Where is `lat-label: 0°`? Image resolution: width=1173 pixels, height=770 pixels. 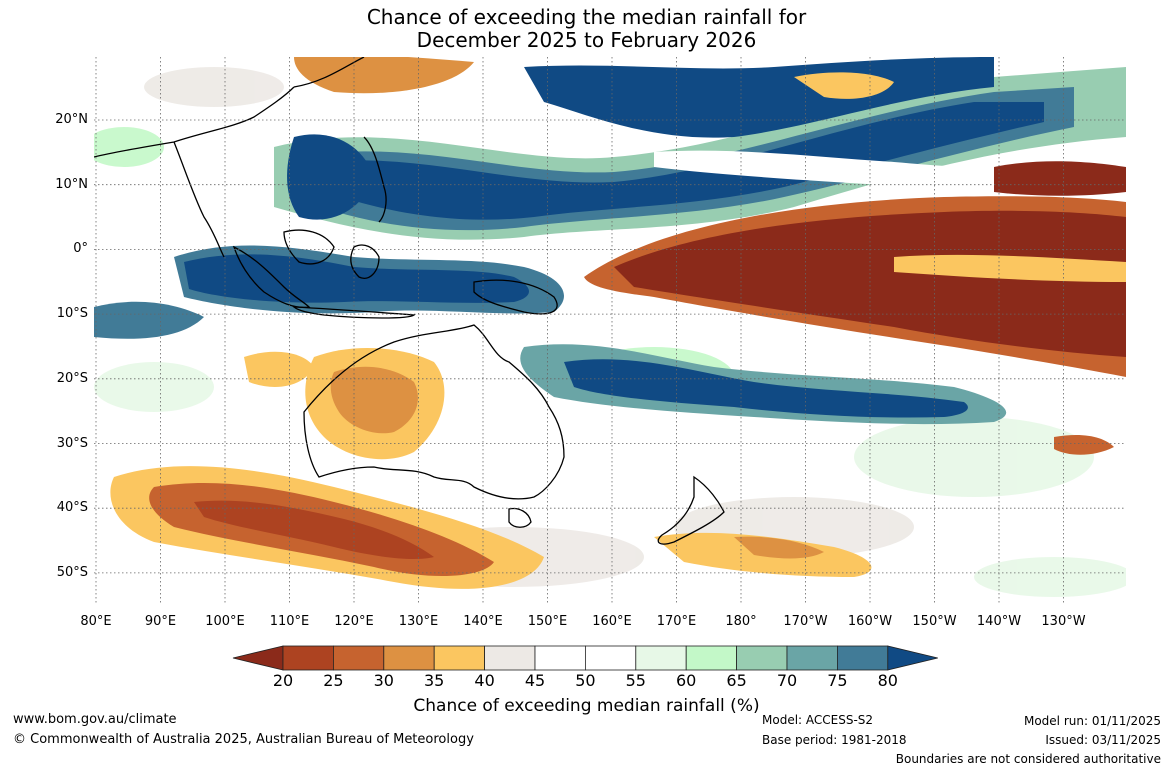 lat-label: 0° is located at coordinates (80, 249).